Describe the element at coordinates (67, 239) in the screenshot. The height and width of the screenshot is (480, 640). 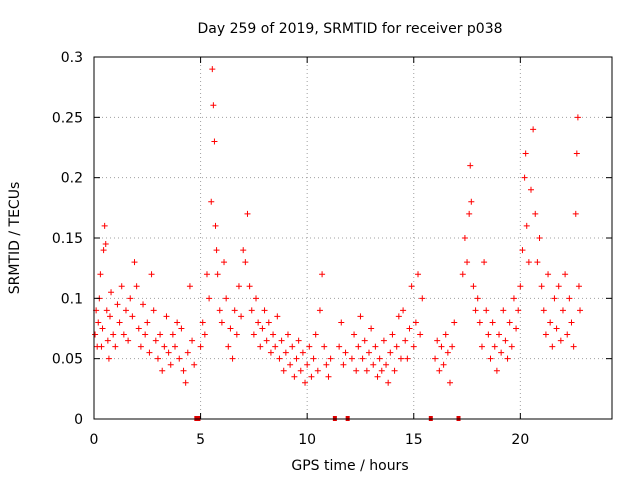
I see `y-tick-label: 0.15` at that location.